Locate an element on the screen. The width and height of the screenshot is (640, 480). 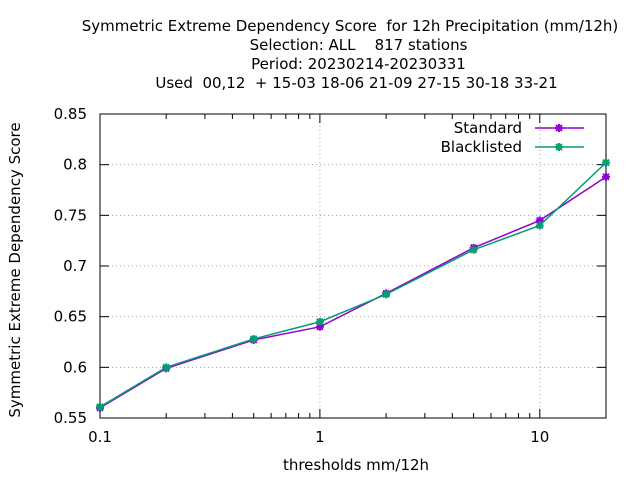
x-tick-label: 0.1 is located at coordinates (100, 437).